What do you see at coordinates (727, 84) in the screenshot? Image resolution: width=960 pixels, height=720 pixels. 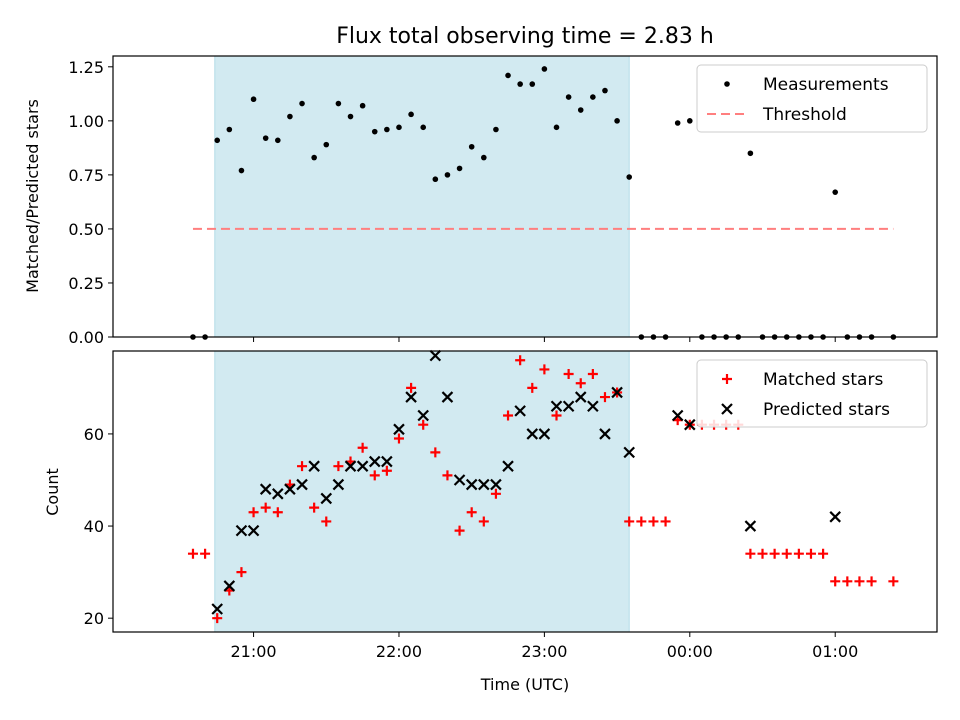 I see `legend-marker-measurements` at bounding box center [727, 84].